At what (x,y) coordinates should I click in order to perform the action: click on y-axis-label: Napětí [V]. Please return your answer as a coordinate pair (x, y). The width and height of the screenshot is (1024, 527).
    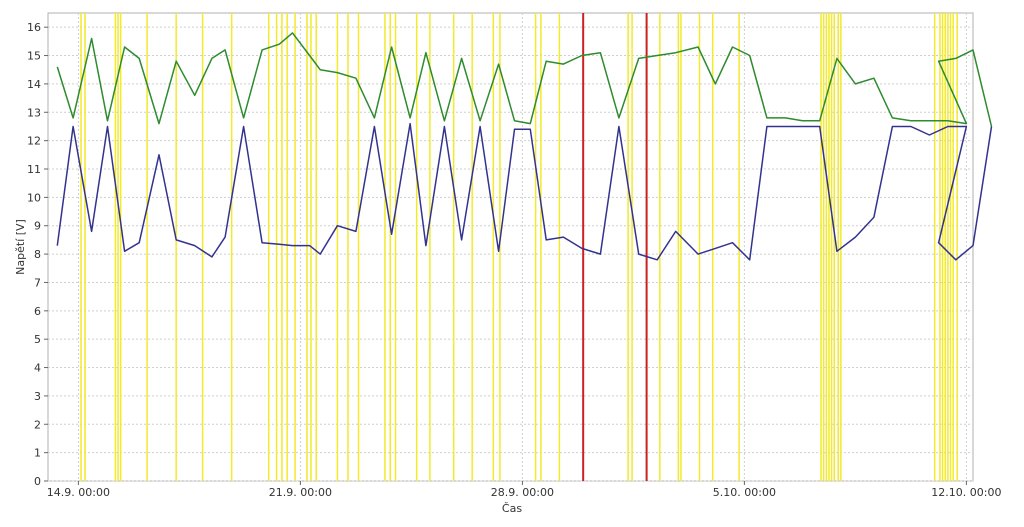
    Looking at the image, I should click on (20, 247).